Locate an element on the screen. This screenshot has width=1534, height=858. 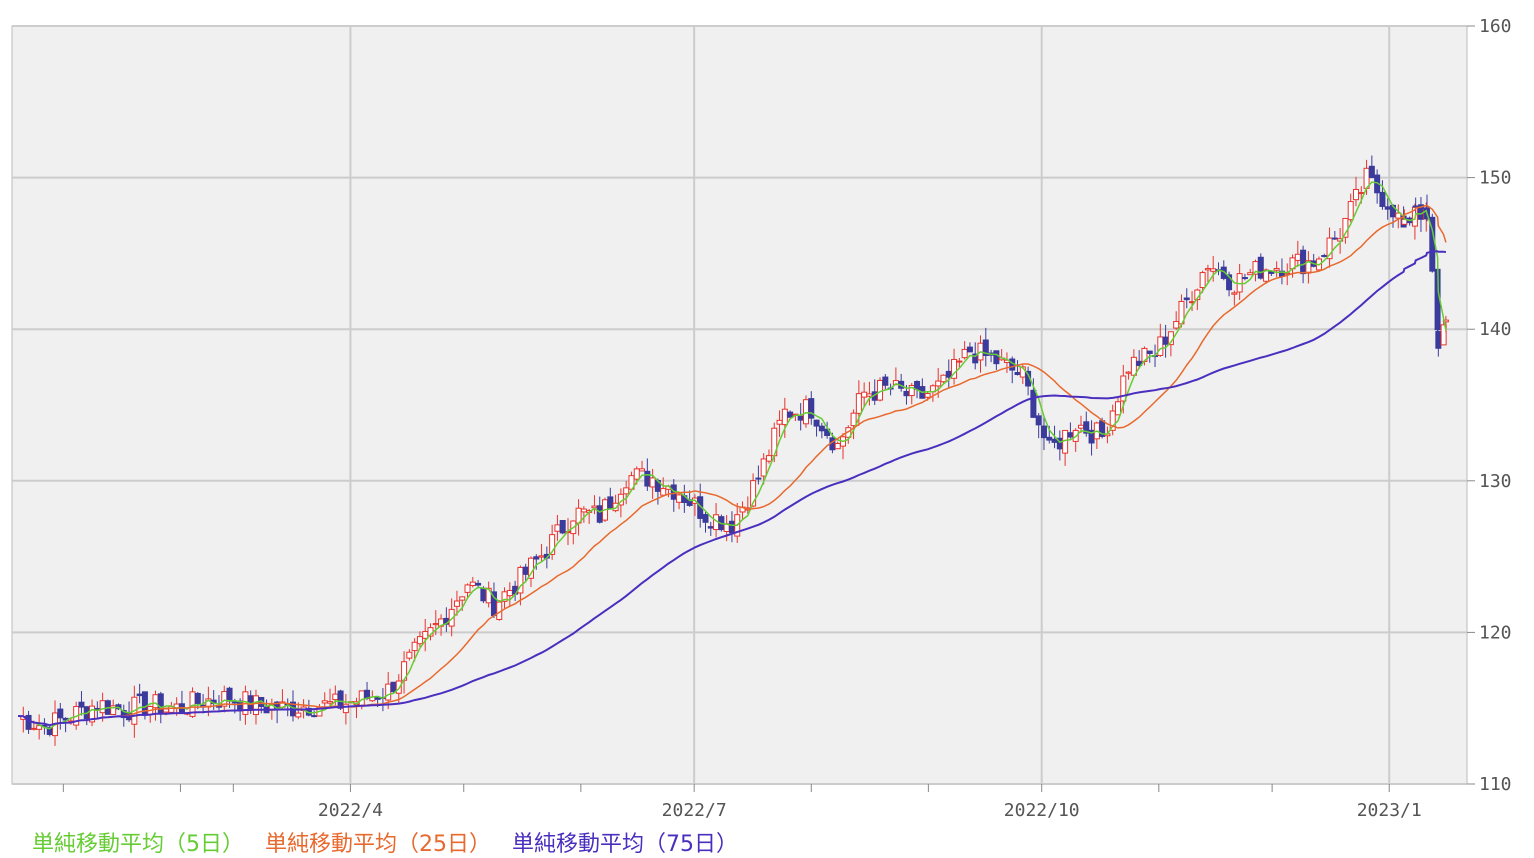
y-tick-label: 130 is located at coordinates (1495, 481).